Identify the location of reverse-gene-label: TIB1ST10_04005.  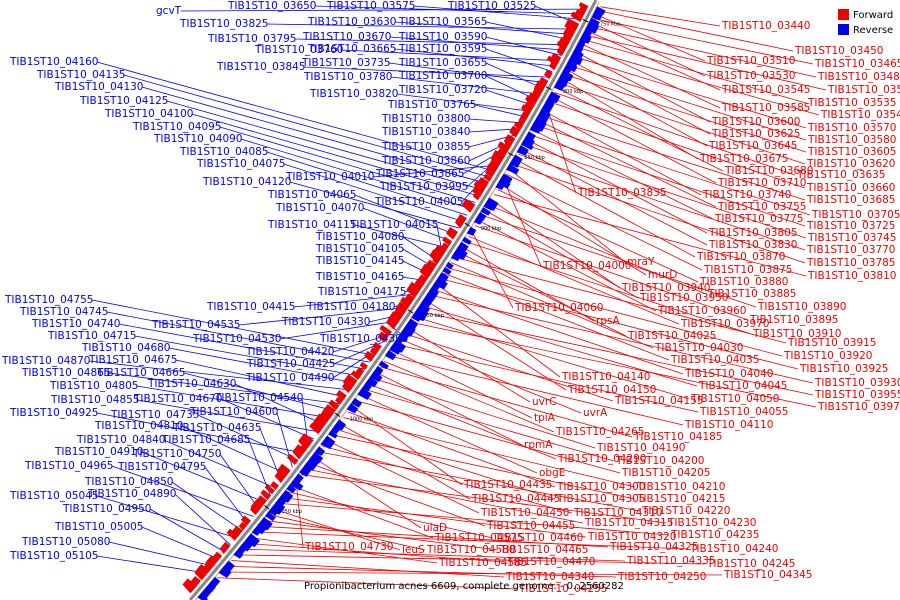
(419, 202).